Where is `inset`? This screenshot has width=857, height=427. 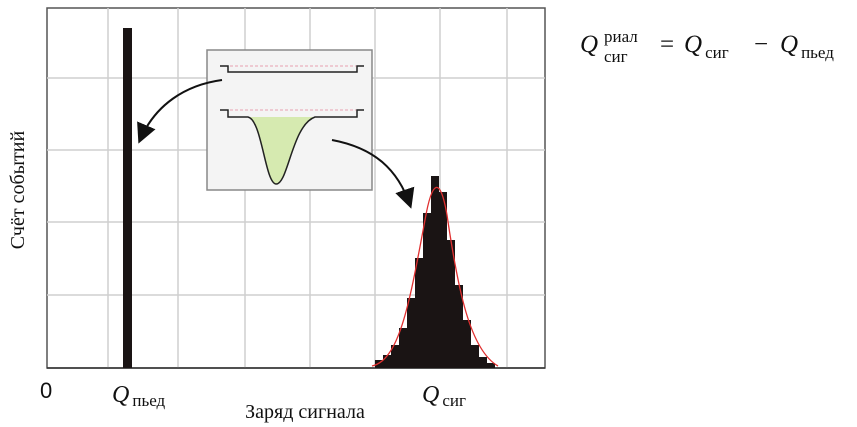 inset is located at coordinates (289, 120).